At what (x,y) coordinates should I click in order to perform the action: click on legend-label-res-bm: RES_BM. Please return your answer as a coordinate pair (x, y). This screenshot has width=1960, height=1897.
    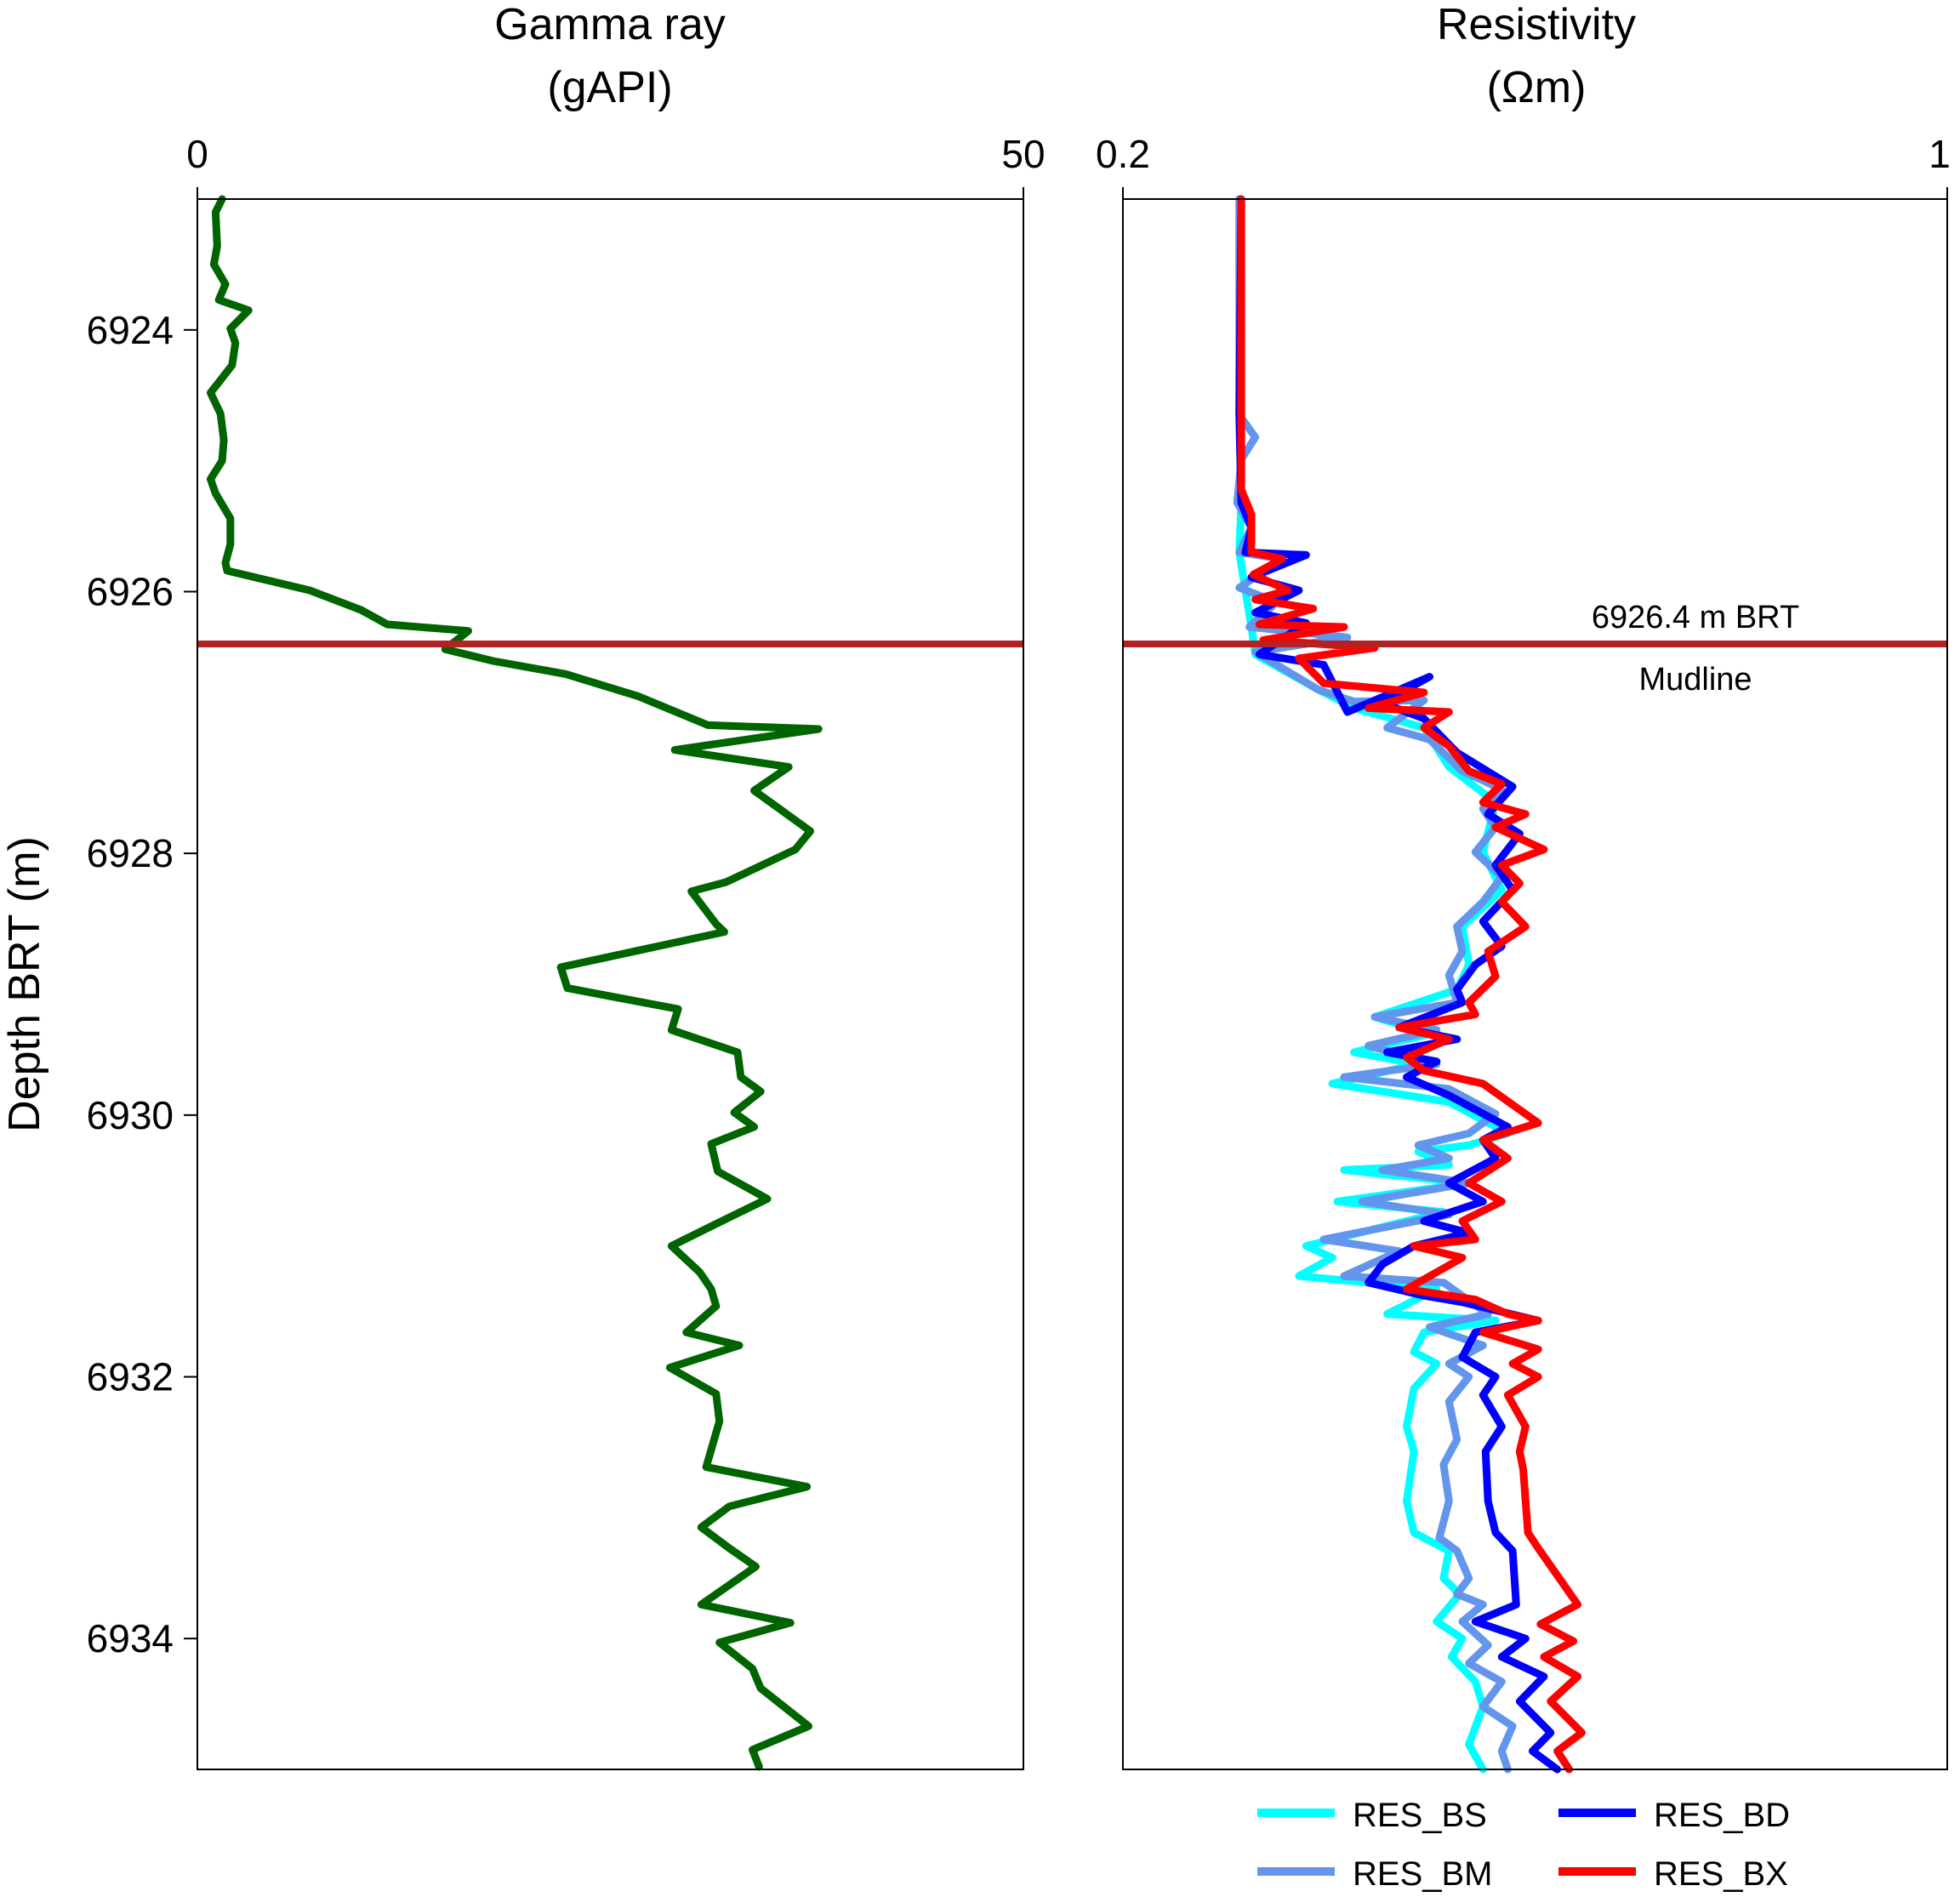
    Looking at the image, I should click on (1423, 1874).